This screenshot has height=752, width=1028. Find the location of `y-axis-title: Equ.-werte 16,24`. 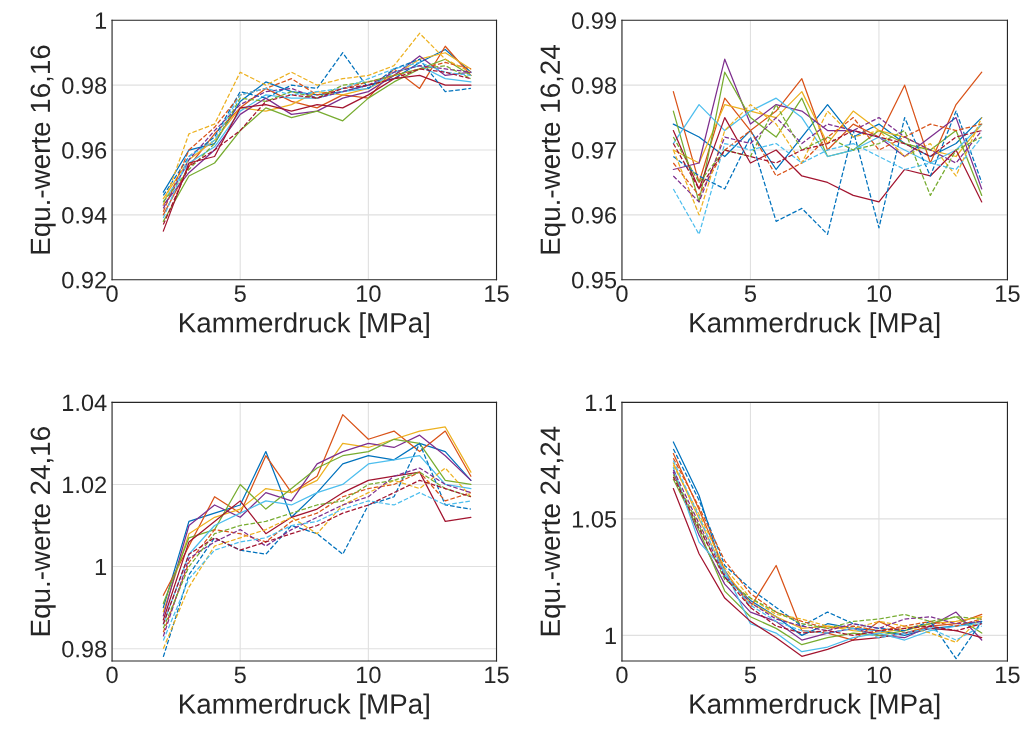

y-axis-title: Equ.-werte 16,24 is located at coordinates (553, 149).